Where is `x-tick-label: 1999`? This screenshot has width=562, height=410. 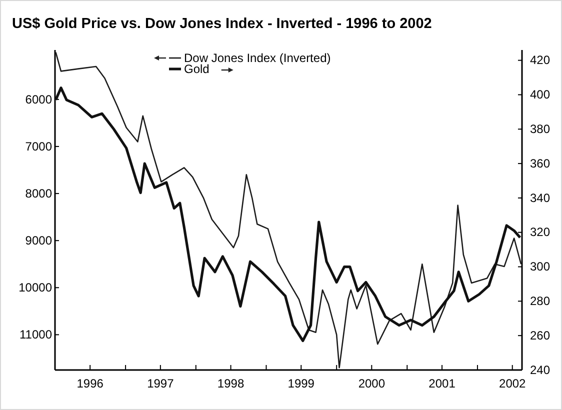 x-tick-label: 1999 is located at coordinates (301, 383).